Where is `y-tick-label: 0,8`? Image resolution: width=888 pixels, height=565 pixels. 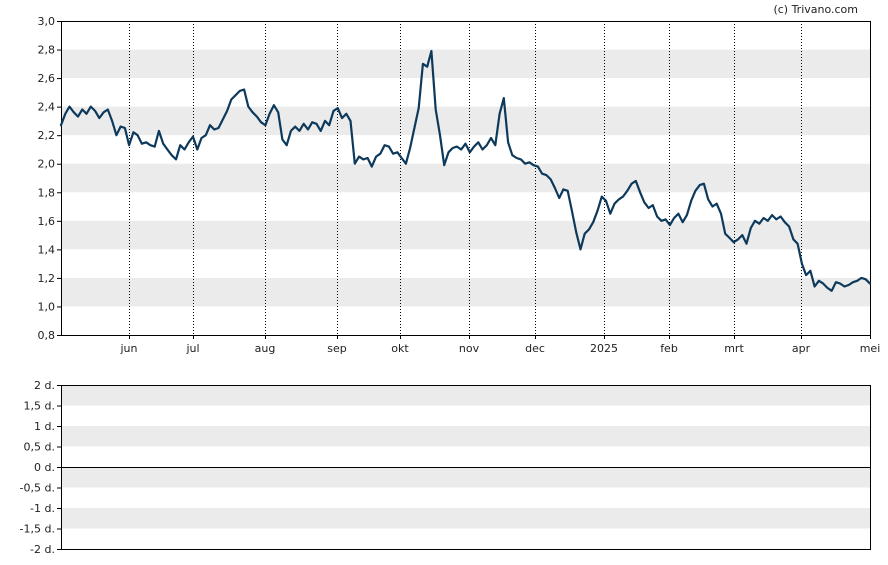
y-tick-label: 0,8 is located at coordinates (47, 335).